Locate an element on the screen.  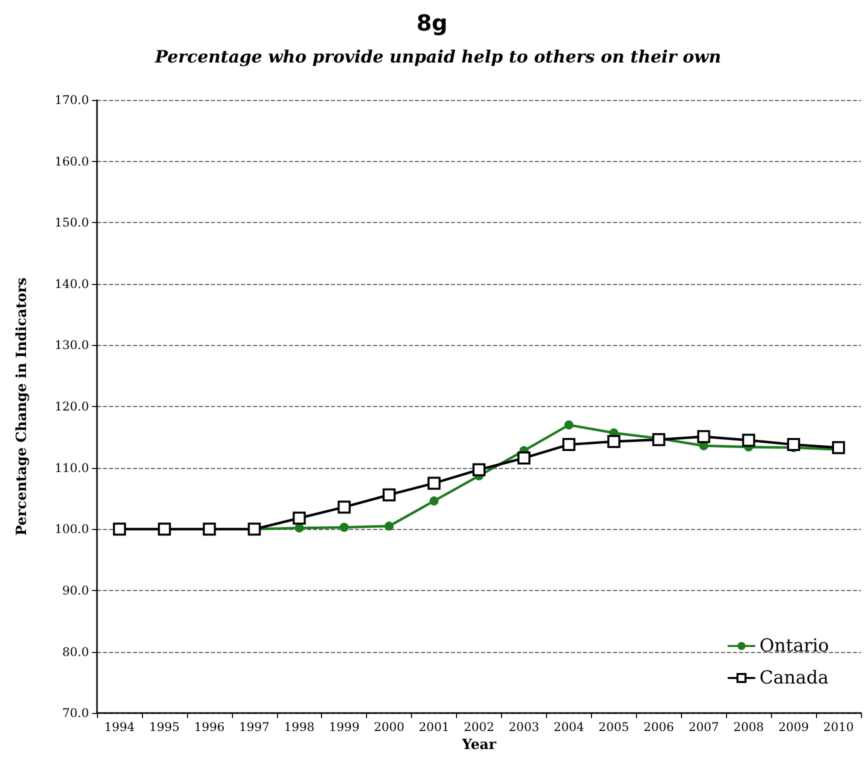
x-tick-label: 2003 is located at coordinates (524, 727).